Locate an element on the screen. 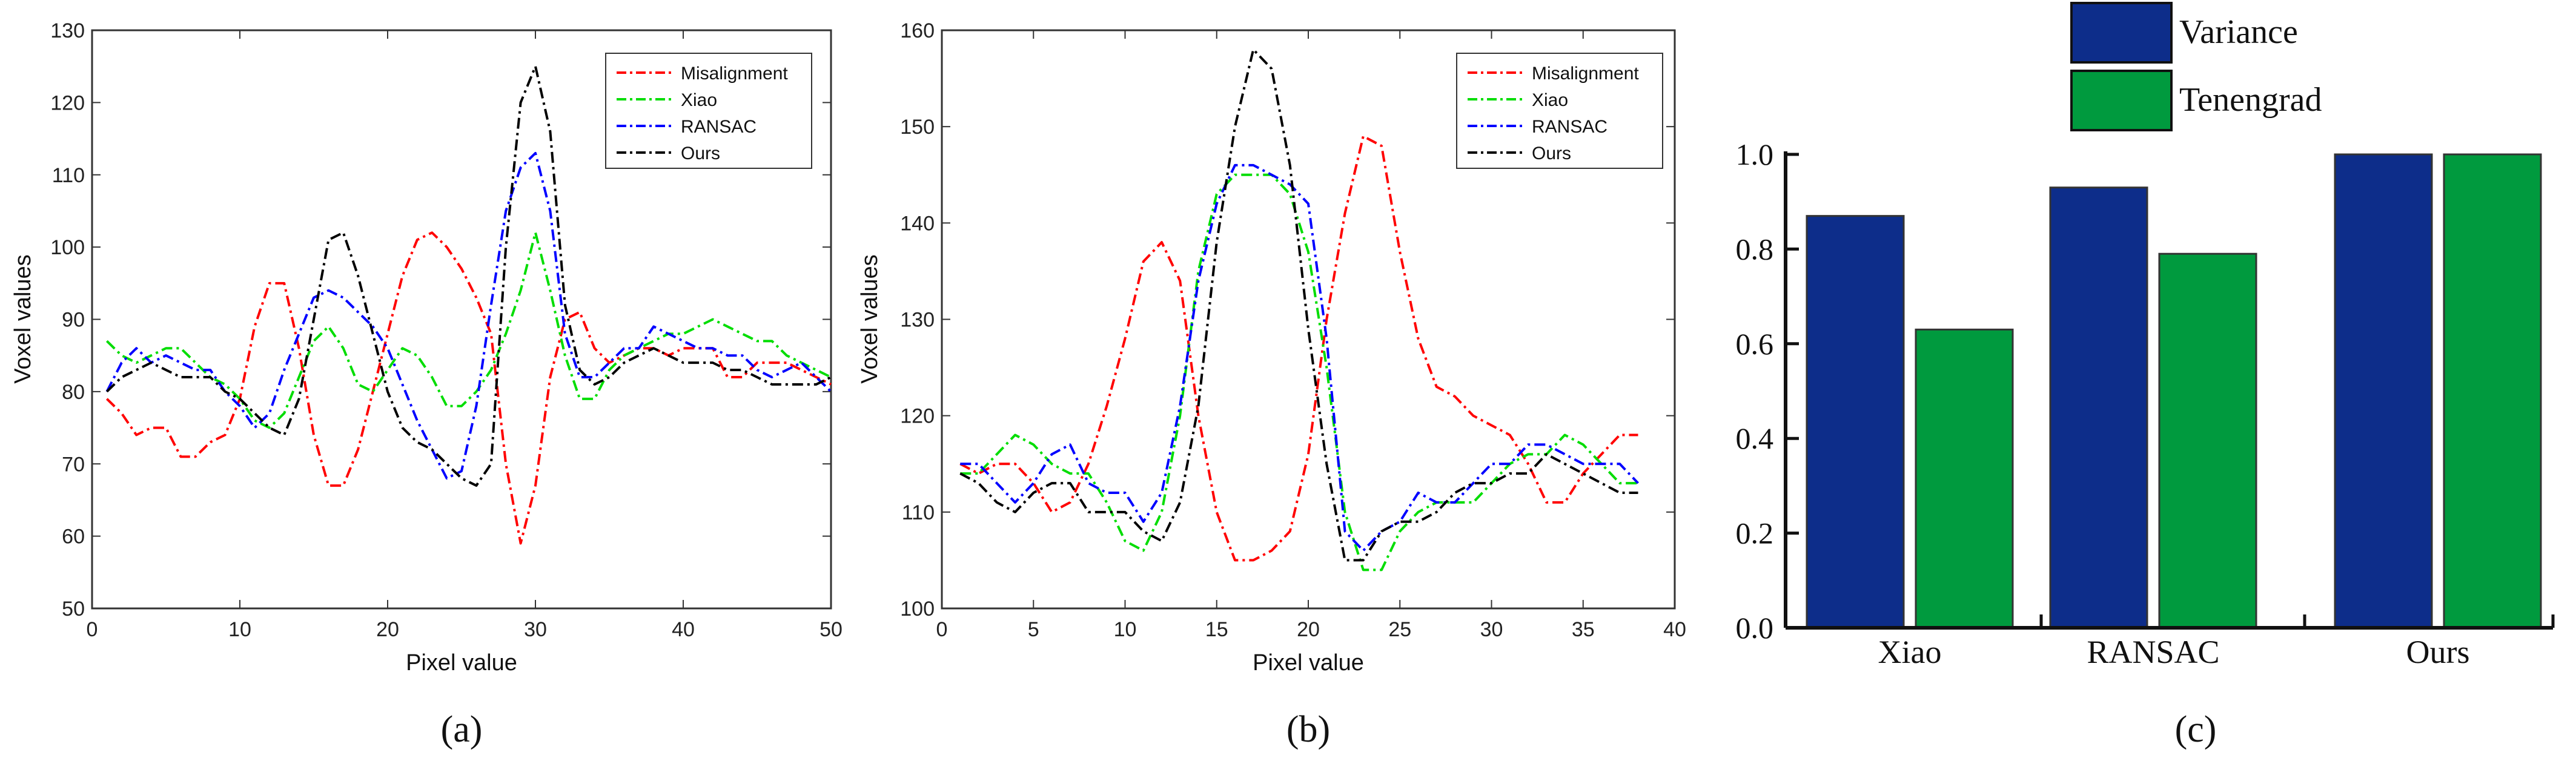 This screenshot has height=764, width=2576. chart-b-ytick-label: 120 is located at coordinates (917, 417).